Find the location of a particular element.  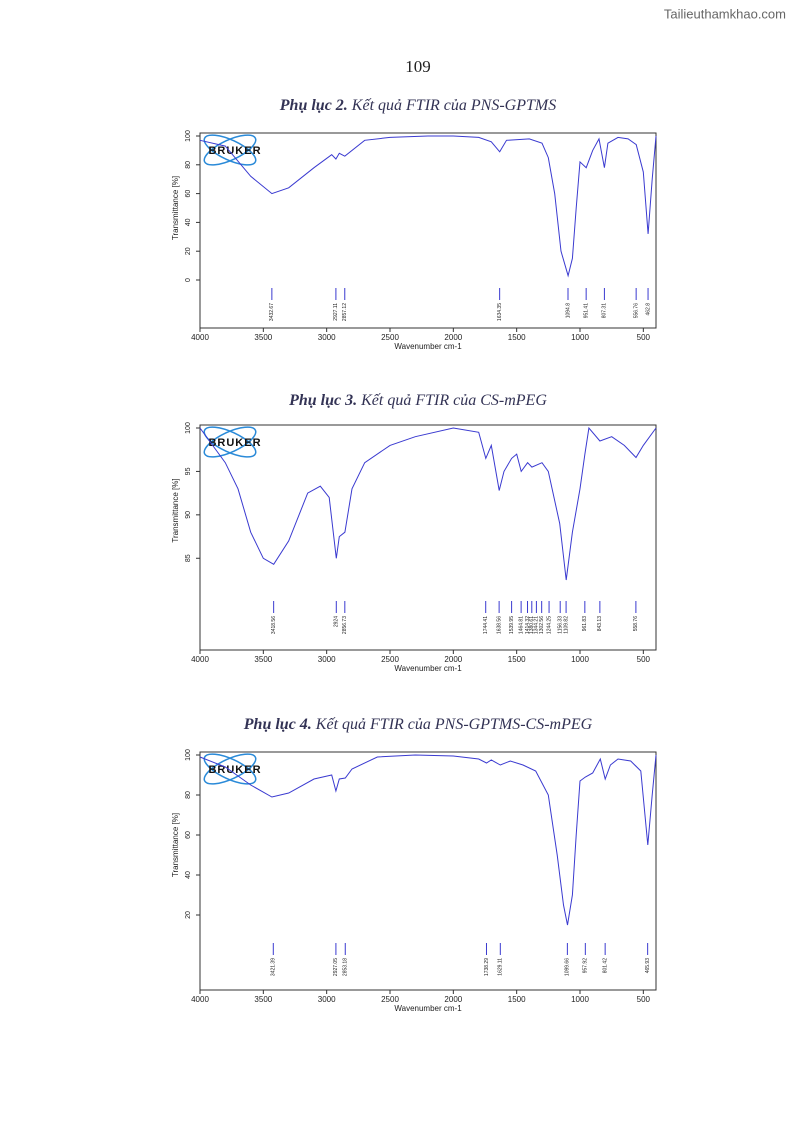

peak-label: 957.92 is located at coordinates (586, 966).